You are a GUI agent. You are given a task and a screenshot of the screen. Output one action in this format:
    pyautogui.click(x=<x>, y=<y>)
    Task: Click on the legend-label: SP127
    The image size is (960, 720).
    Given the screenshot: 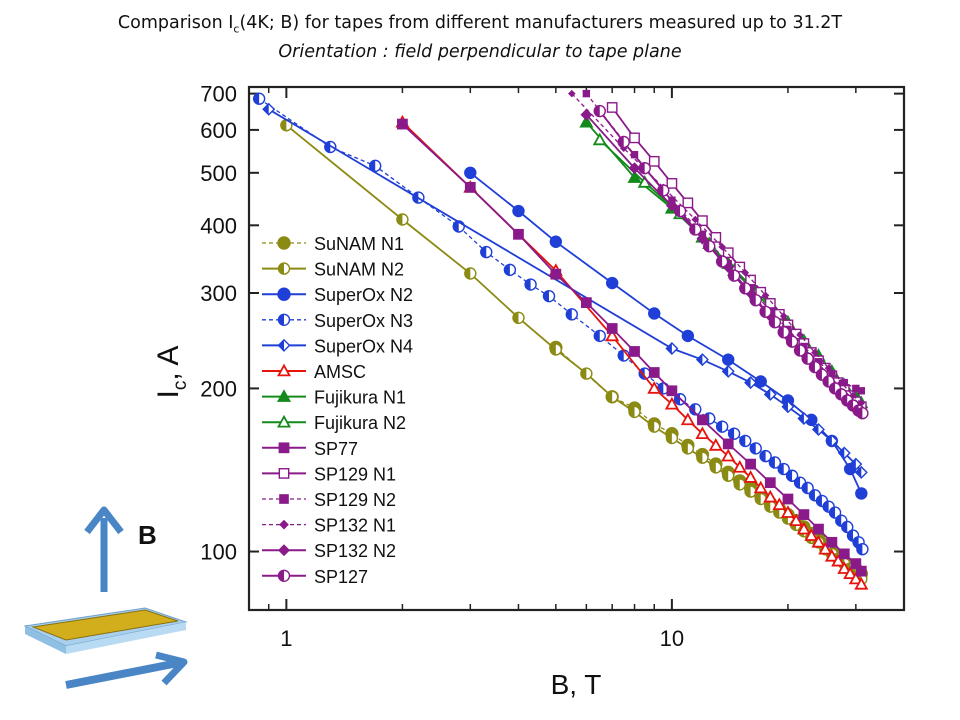 What is the action you would take?
    pyautogui.click(x=341, y=577)
    